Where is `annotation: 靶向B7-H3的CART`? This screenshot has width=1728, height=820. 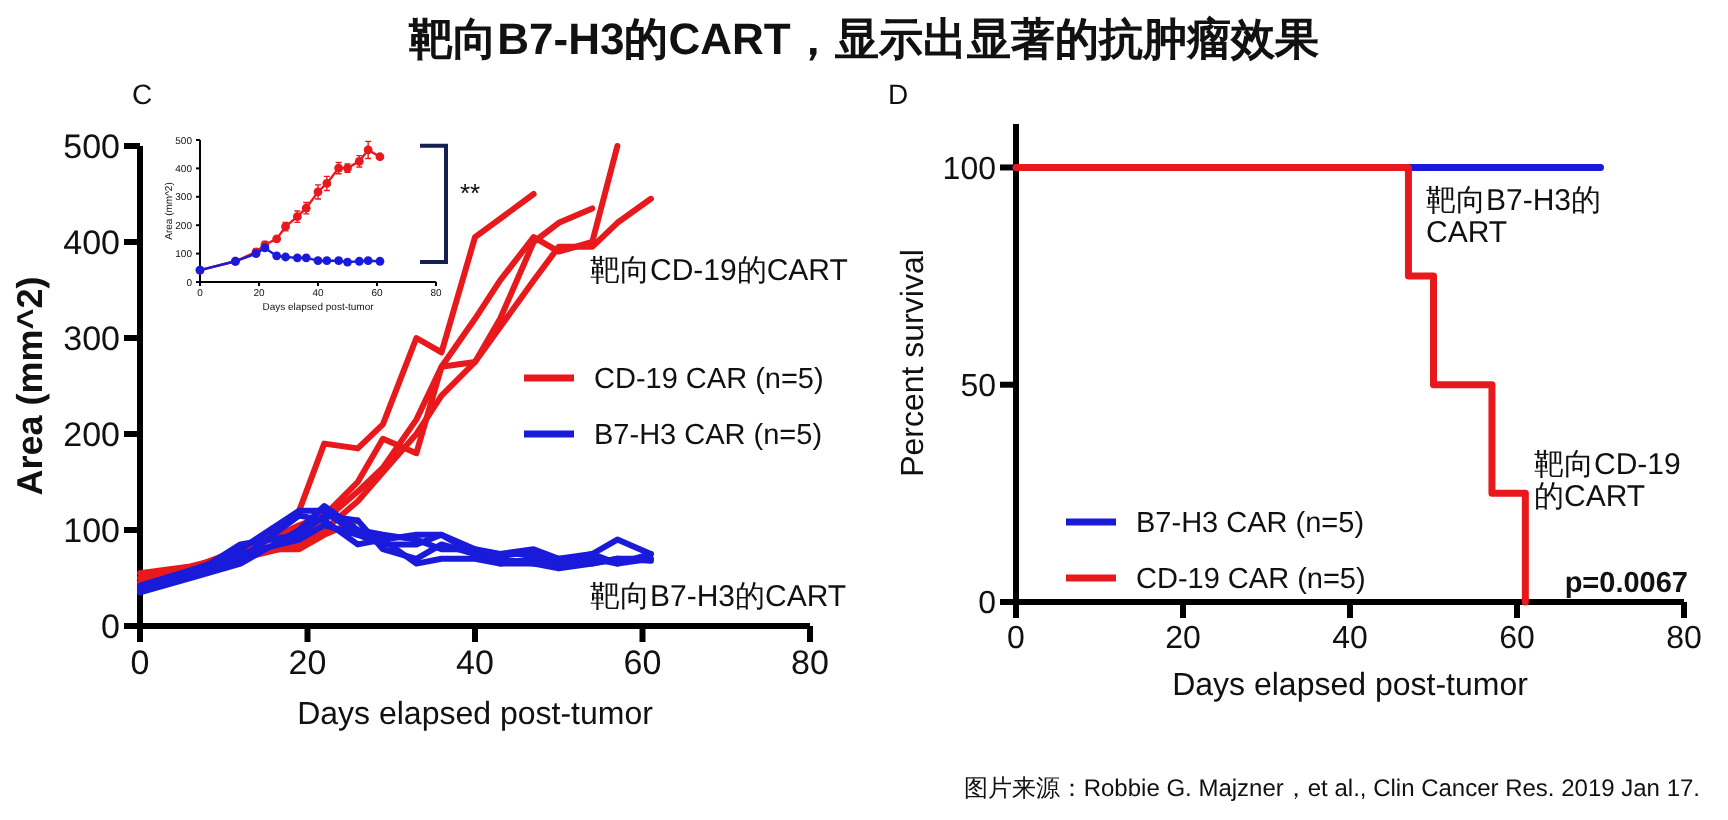 annotation: 靶向B7-H3的CART is located at coordinates (718, 597).